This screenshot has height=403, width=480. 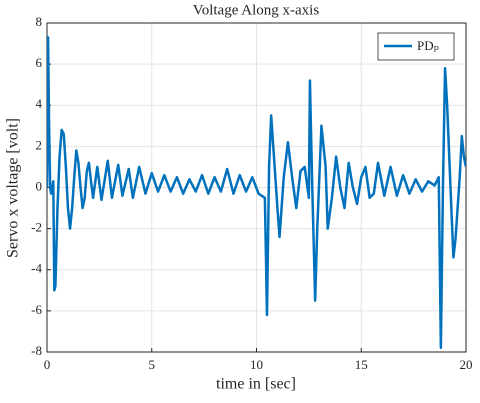 What do you see at coordinates (39, 103) in the screenshot?
I see `y-tick-label: 4` at bounding box center [39, 103].